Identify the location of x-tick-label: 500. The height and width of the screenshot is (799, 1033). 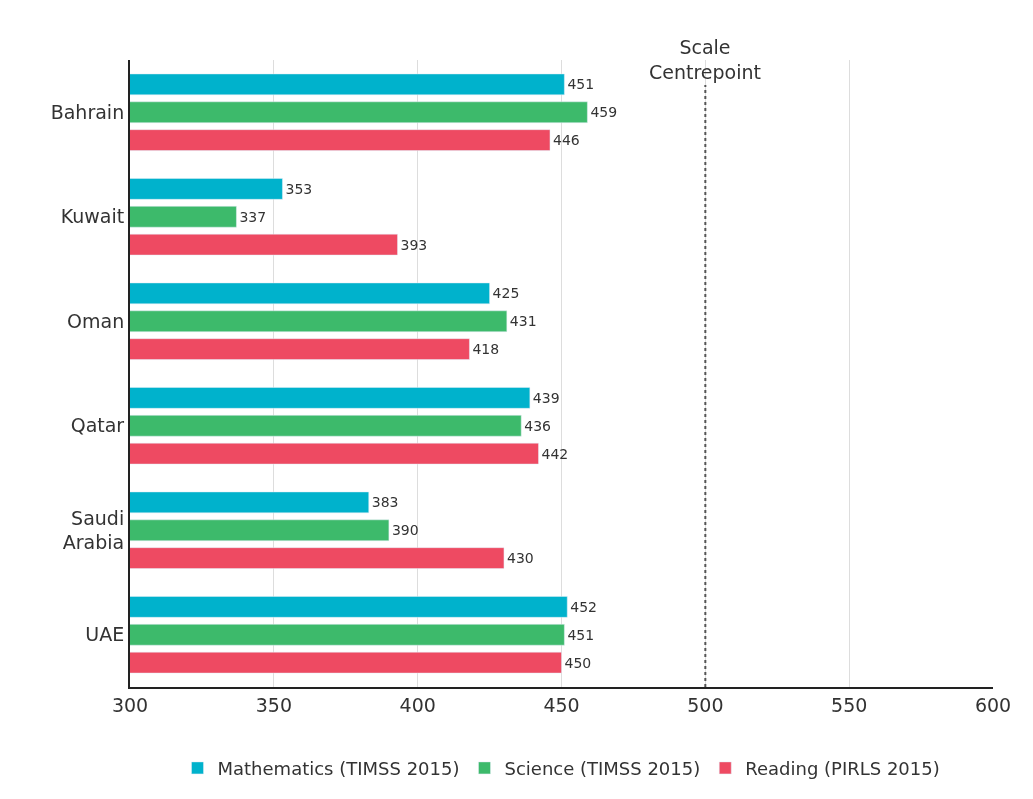
(705, 704).